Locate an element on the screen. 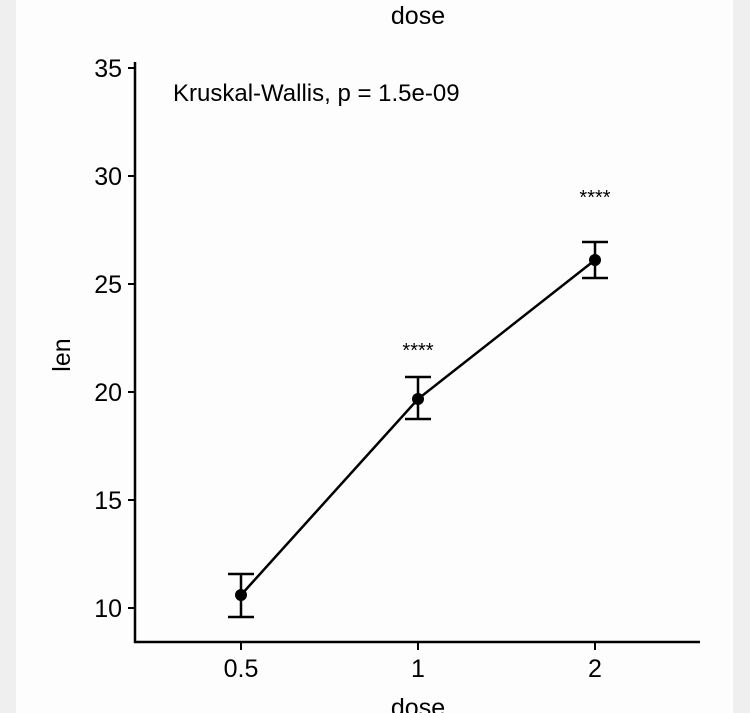 This screenshot has height=713, width=750. y-tick-label: 20 is located at coordinates (108, 393).